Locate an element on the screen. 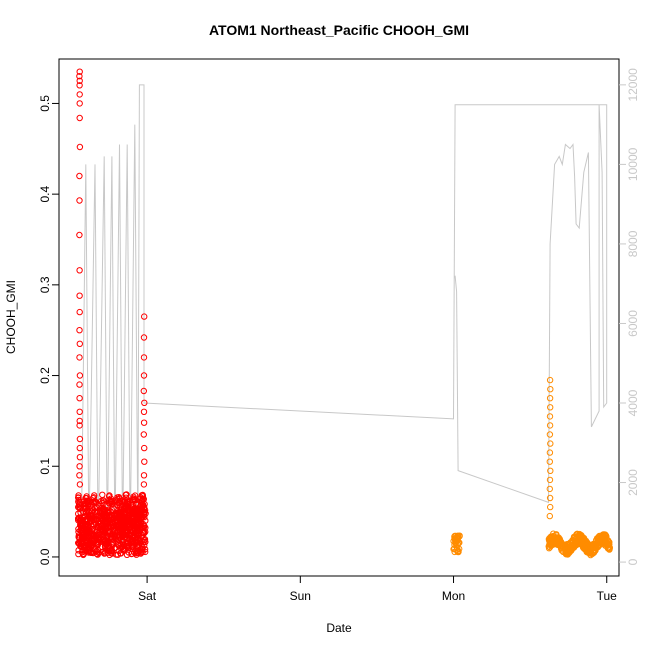 The image size is (650, 650). y-tick-label: 0.3 is located at coordinates (45, 284).